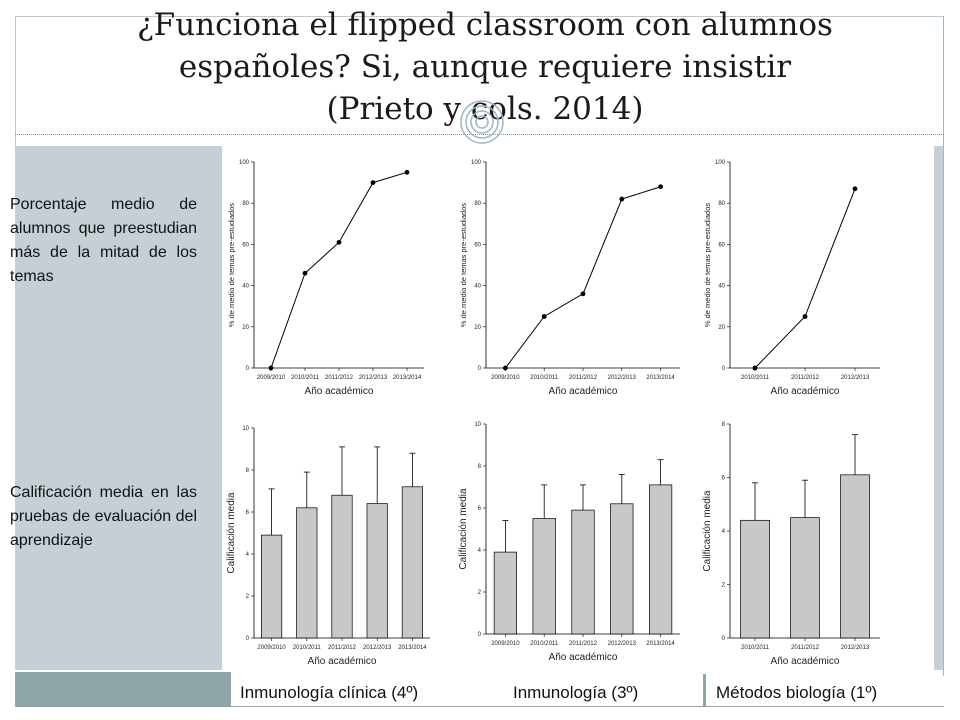  I want to click on y-tick-label: 100, so click(720, 163).